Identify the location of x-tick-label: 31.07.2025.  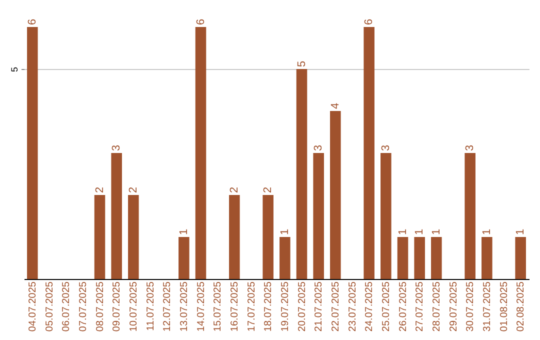
(487, 306).